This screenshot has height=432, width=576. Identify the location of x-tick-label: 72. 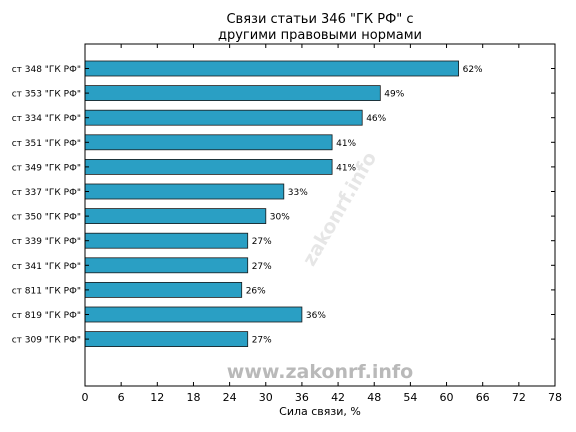
(519, 397).